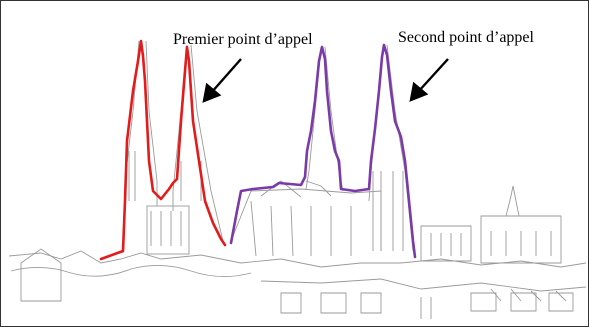  What do you see at coordinates (429, 80) in the screenshot?
I see `arrow-second` at bounding box center [429, 80].